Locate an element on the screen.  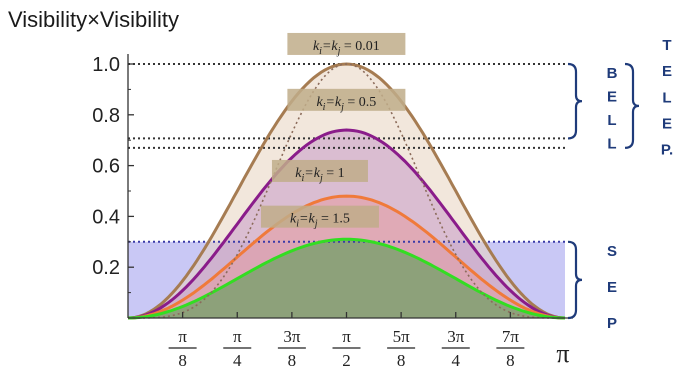
region-letter-1-4: L is located at coordinates (611, 144).